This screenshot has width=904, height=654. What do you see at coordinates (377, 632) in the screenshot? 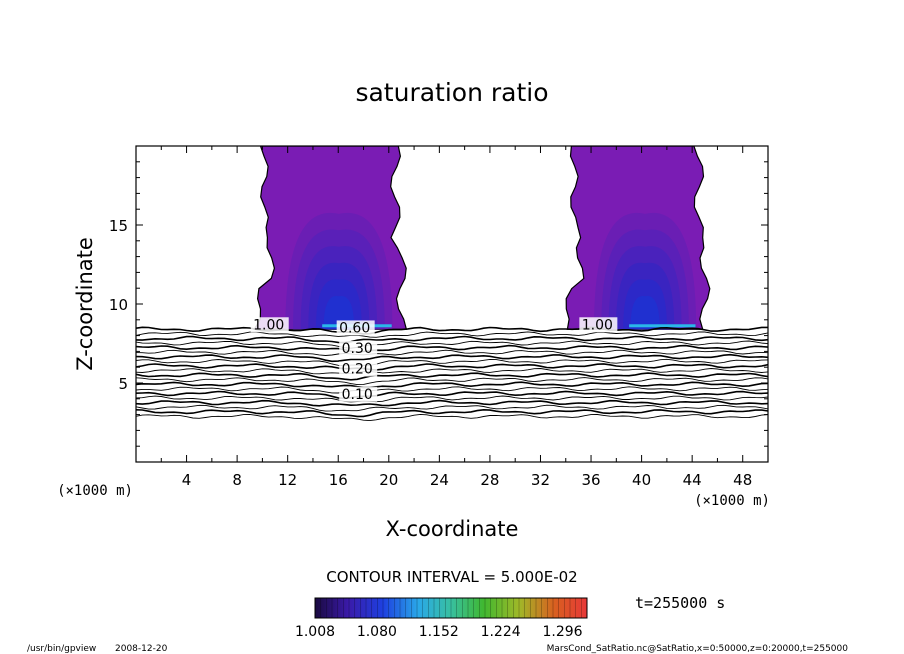
I see `colorbar-tick-label: 1.080` at bounding box center [377, 632].